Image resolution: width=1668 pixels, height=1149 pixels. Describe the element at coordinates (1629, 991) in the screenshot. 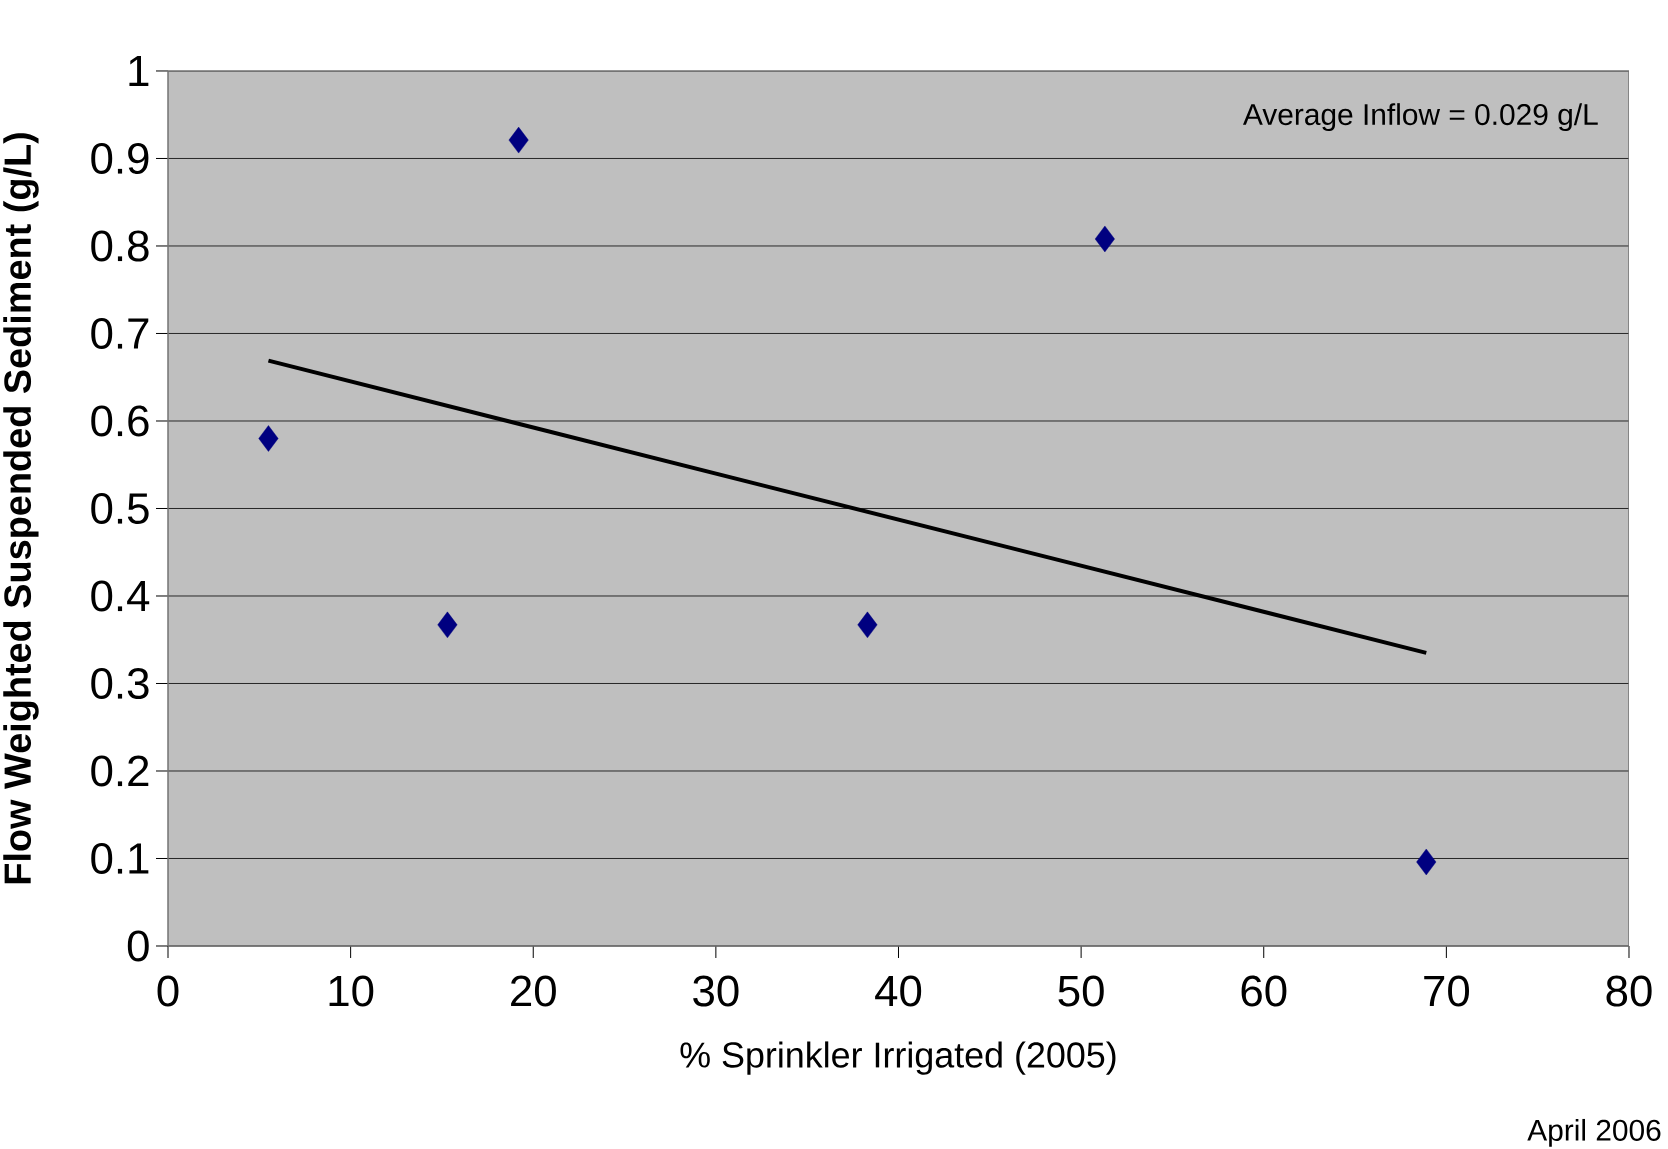

I see `x-tick-label: 80` at that location.